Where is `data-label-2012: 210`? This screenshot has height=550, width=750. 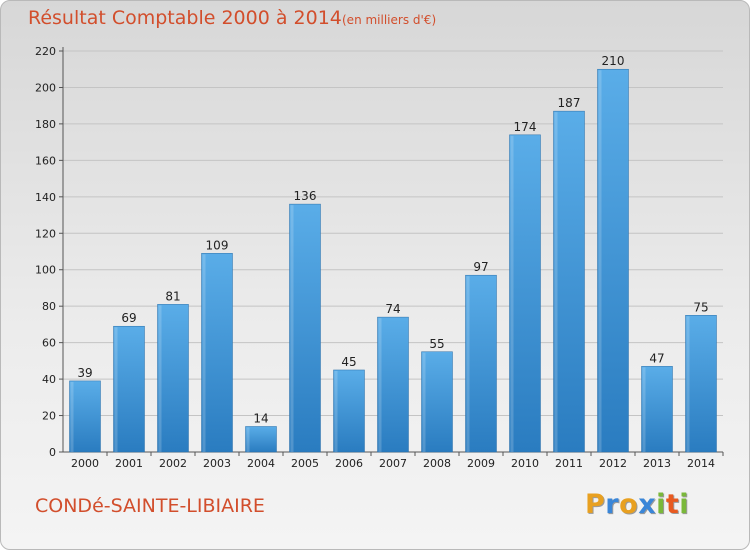
data-label-2012: 210 is located at coordinates (613, 61).